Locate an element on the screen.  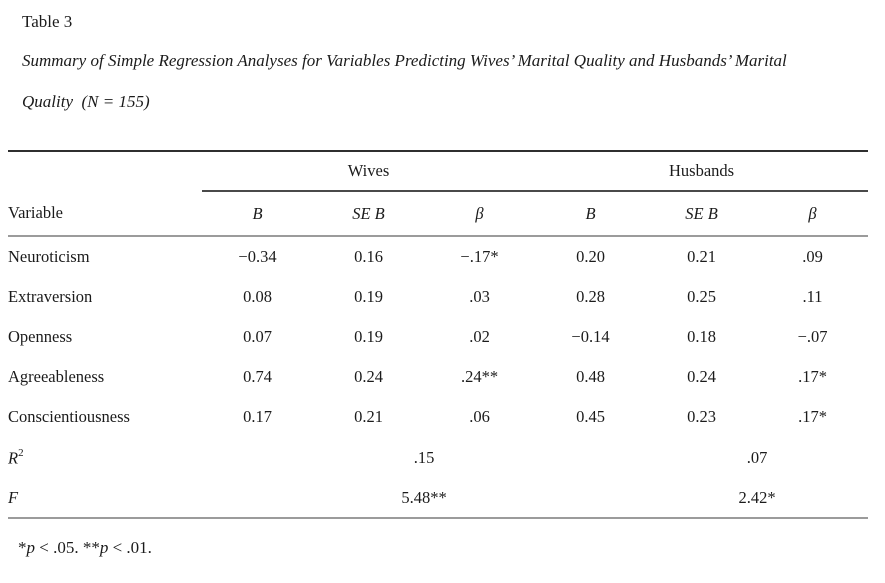
cell-wives-b: 0.74 is located at coordinates (257, 376).